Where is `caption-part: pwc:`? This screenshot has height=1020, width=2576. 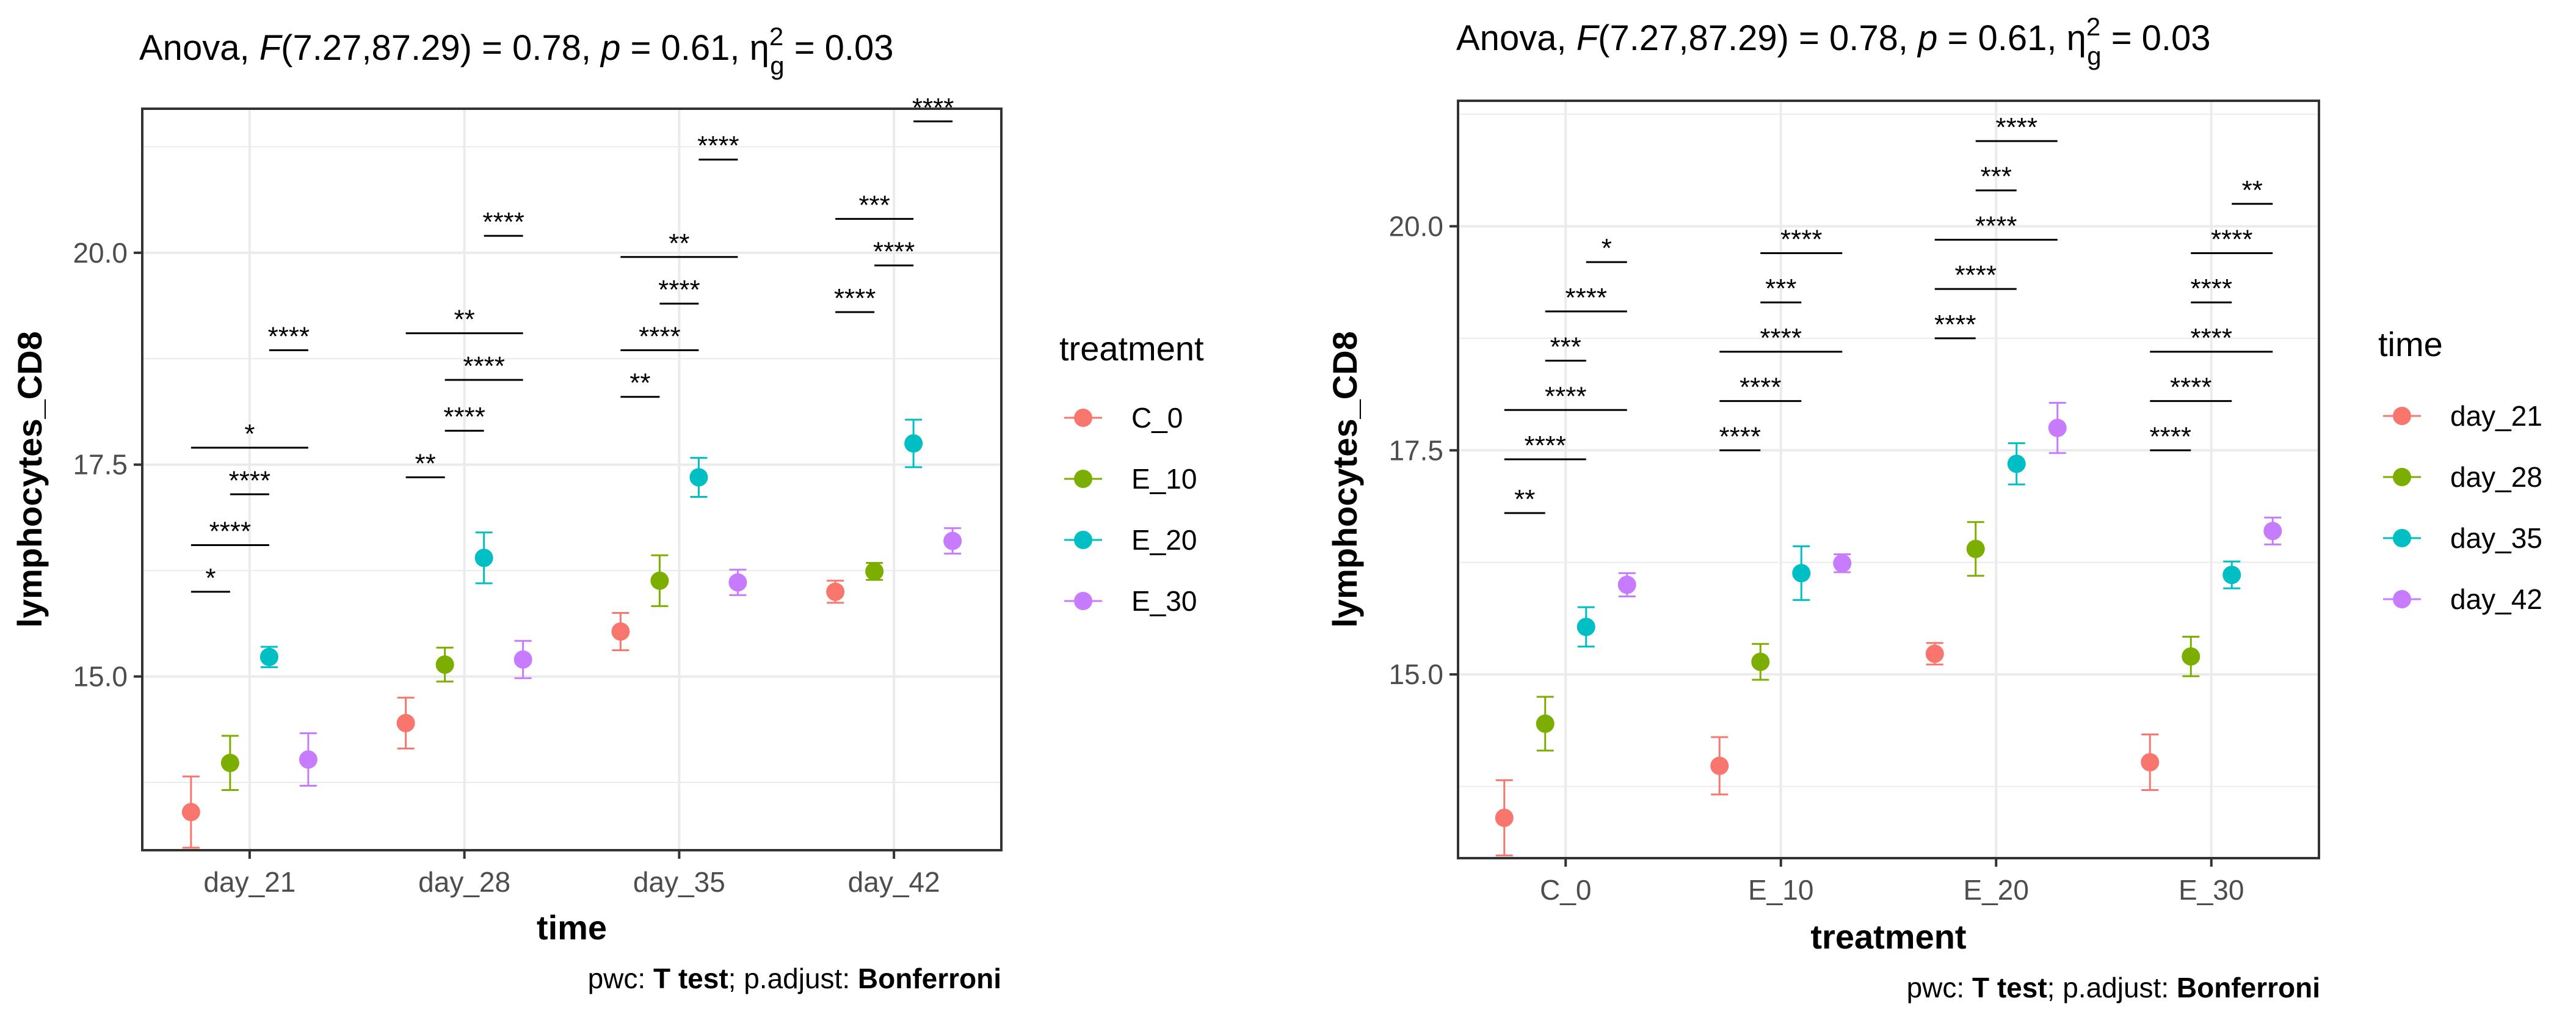
caption-part: pwc: is located at coordinates (1939, 988).